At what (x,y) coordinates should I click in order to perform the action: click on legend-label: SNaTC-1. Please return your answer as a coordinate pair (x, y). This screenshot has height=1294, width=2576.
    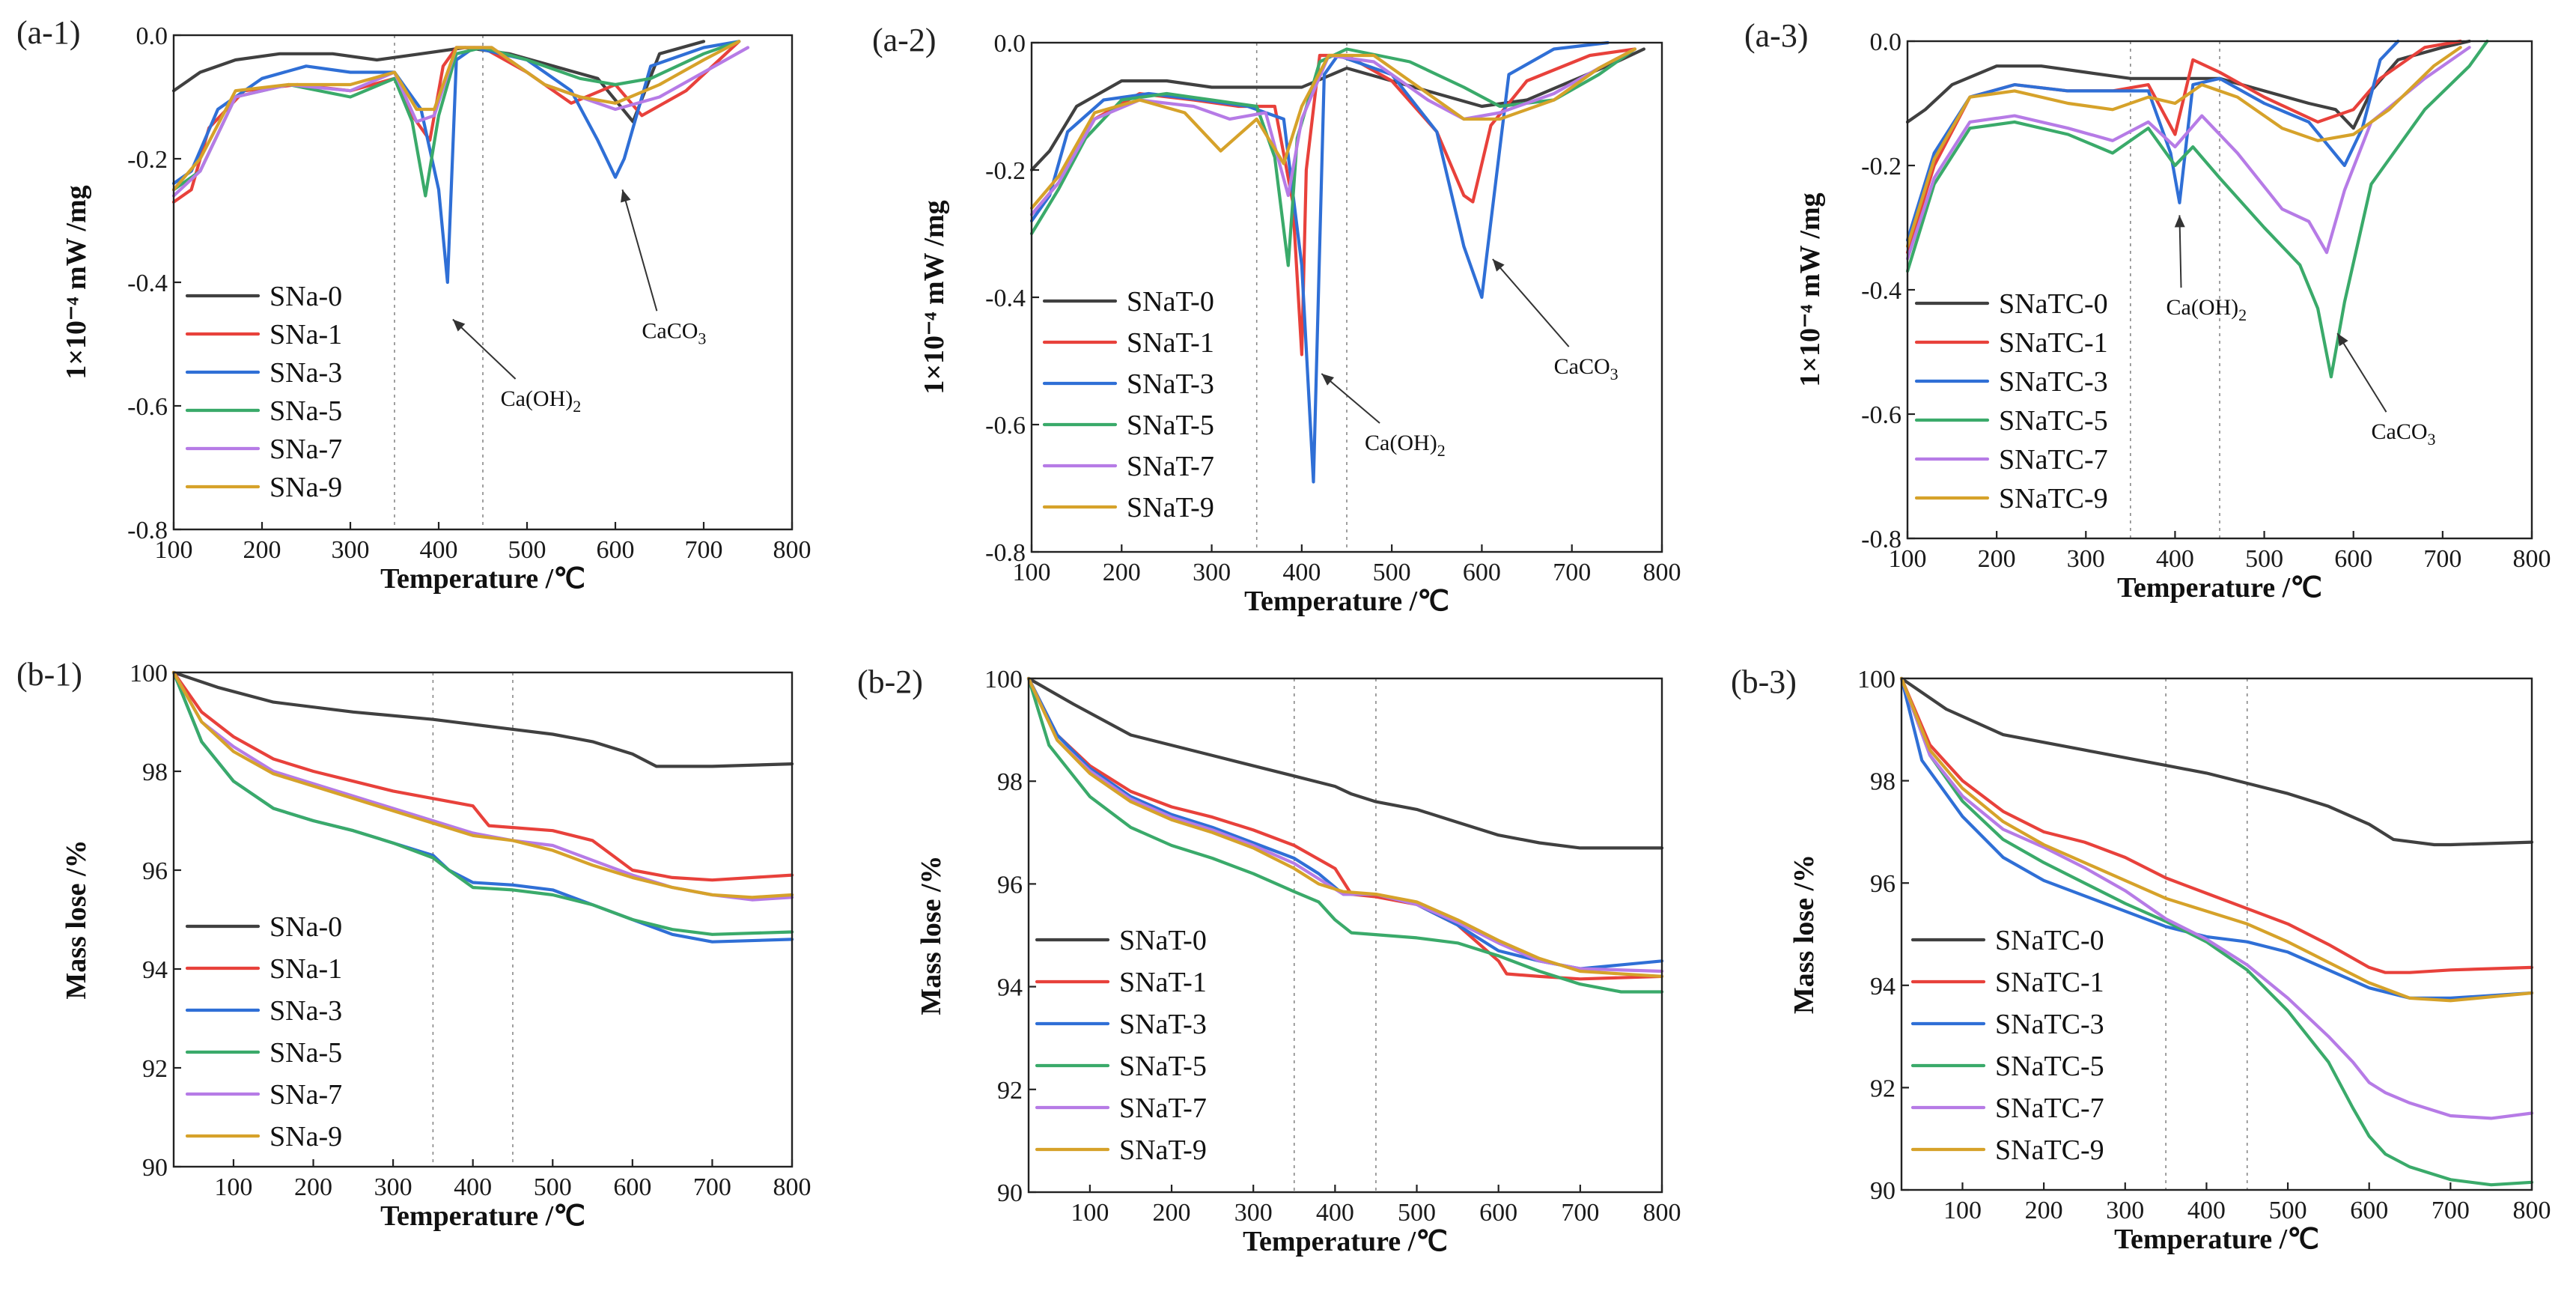
    Looking at the image, I should click on (2049, 982).